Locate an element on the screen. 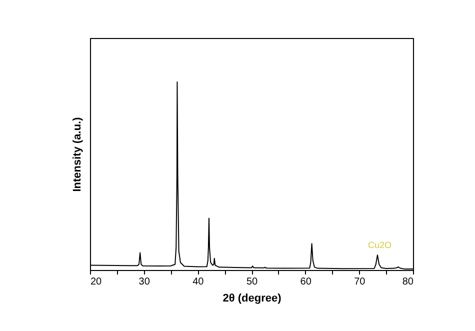 This screenshot has width=475, height=331. x-tick-label: 30 is located at coordinates (144, 282).